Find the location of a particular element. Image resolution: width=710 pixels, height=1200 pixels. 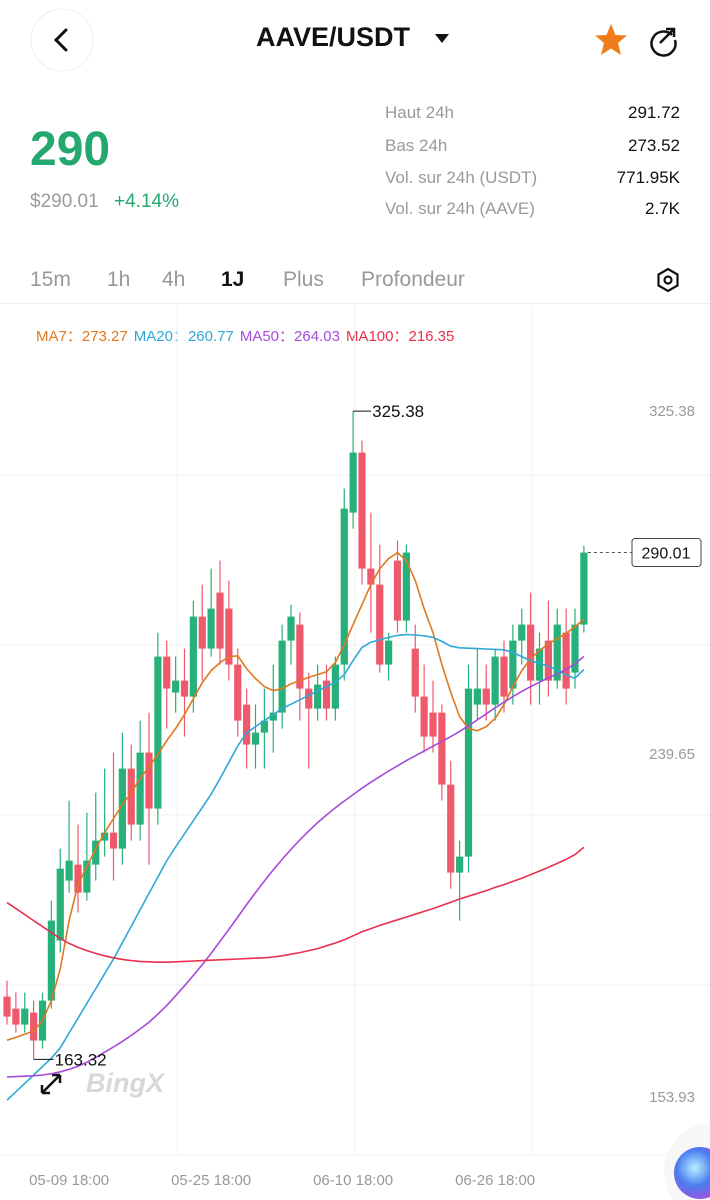

interval-tab: Profondeur is located at coordinates (413, 279).